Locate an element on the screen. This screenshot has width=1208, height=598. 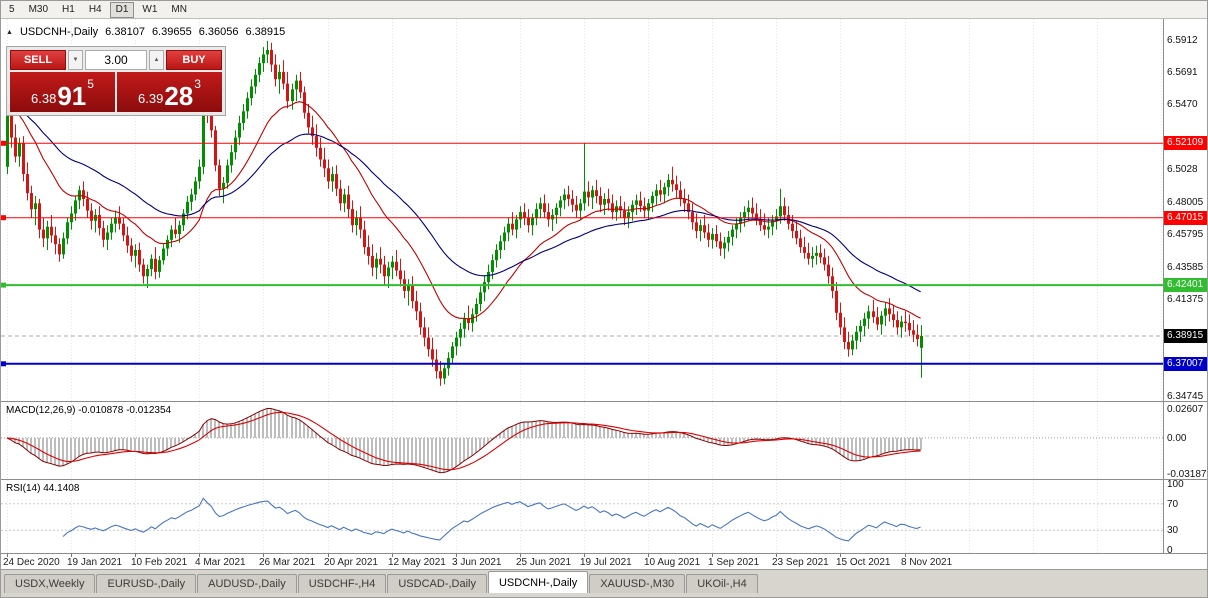
volume-input is located at coordinates (116, 60).